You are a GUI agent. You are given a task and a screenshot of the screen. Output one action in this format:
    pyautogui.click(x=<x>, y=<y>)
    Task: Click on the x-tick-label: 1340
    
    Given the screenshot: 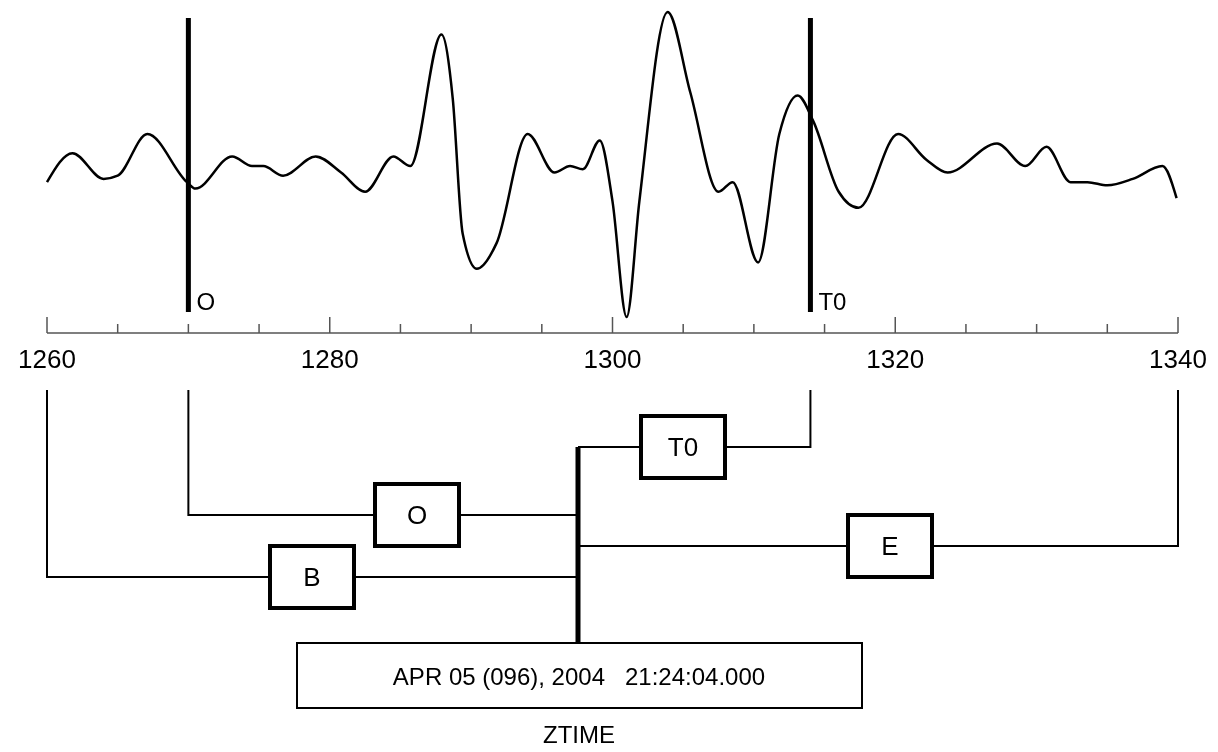 What is the action you would take?
    pyautogui.click(x=1178, y=359)
    